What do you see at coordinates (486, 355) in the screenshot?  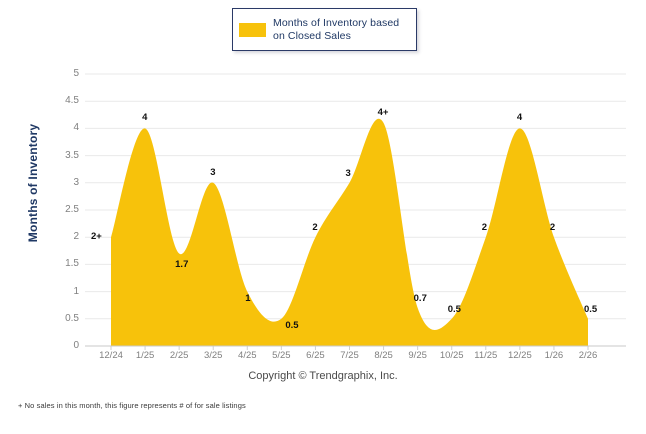 I see `x-axis-tick-label: 11/25` at bounding box center [486, 355].